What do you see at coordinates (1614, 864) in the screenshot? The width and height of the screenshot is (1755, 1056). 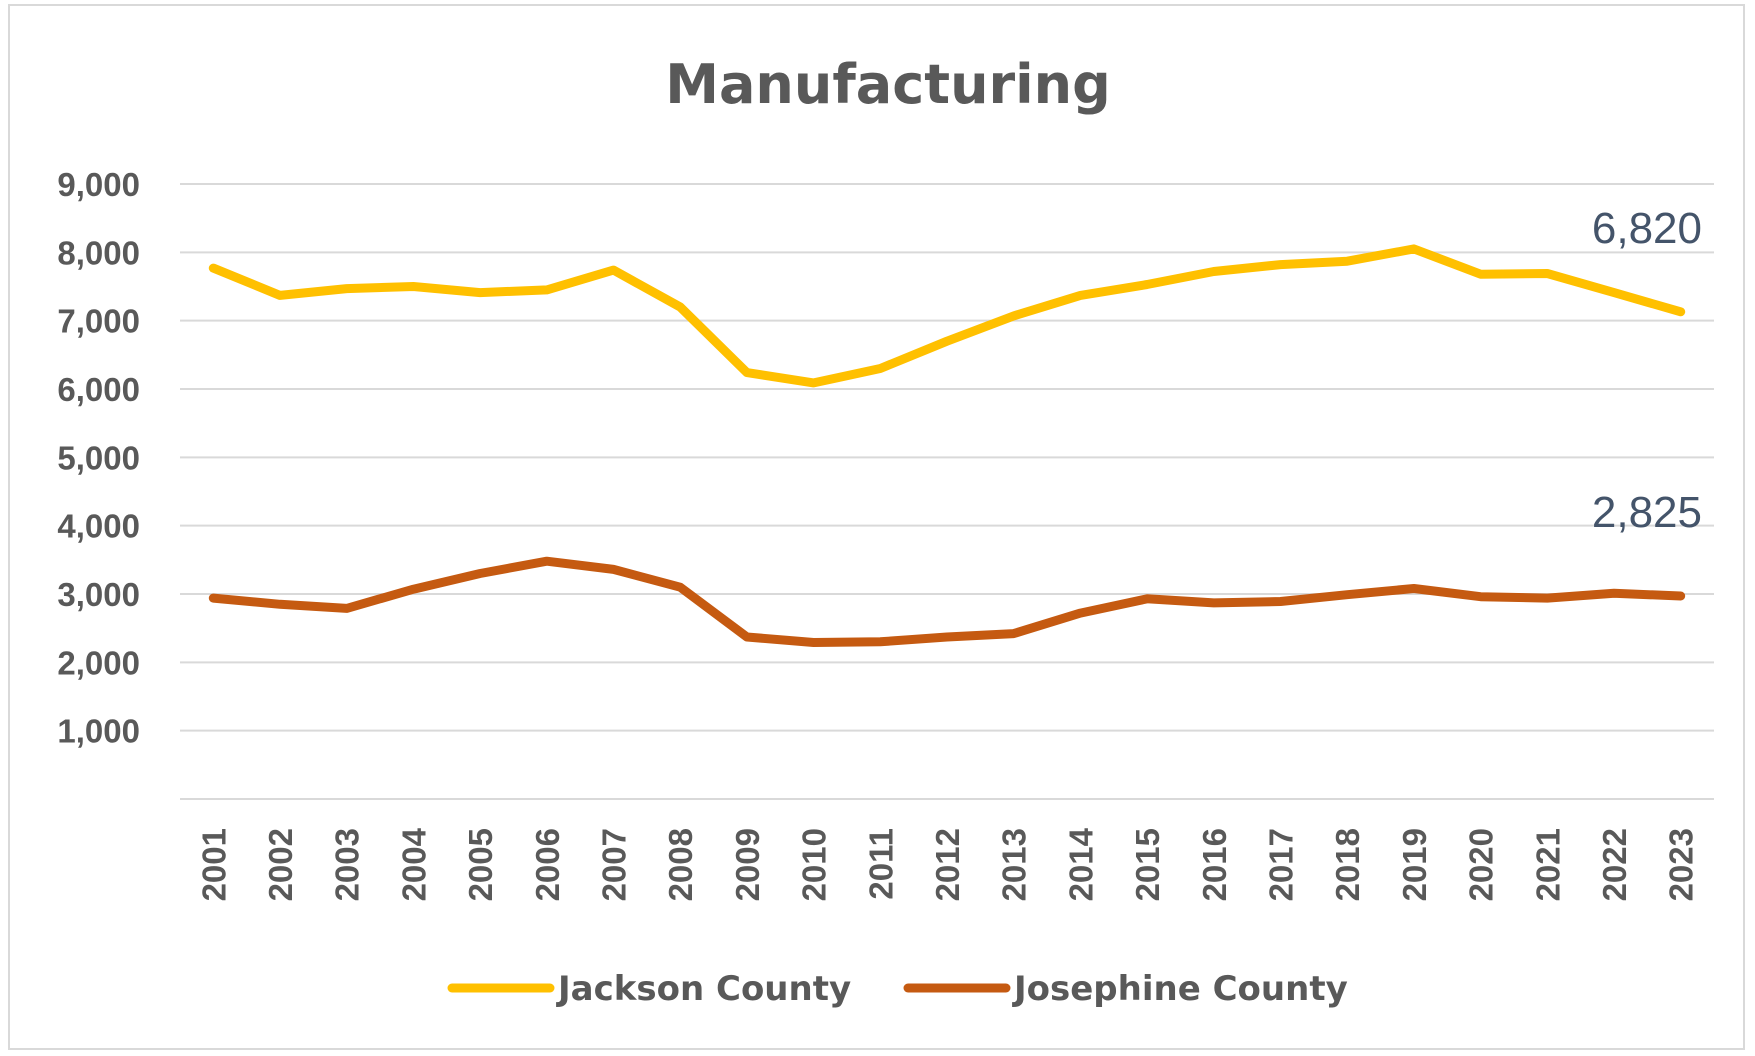 I see `x-tick-label: 2022` at bounding box center [1614, 864].